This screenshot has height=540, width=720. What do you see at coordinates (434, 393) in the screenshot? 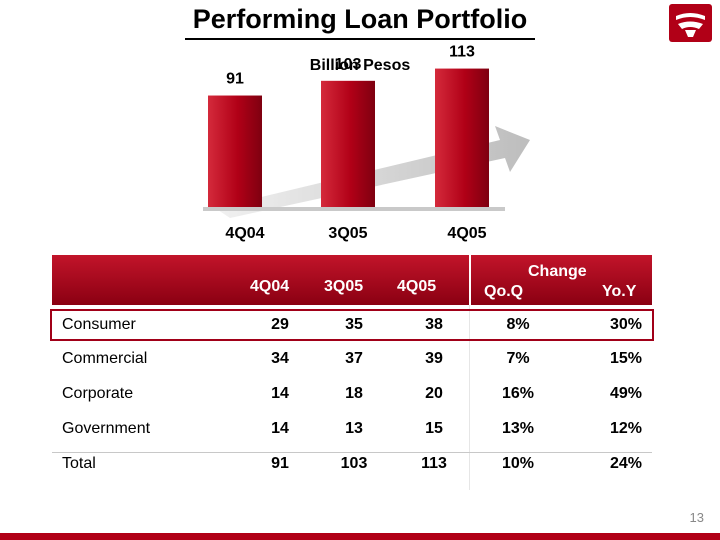
I see `cell-q405: 20` at bounding box center [434, 393].